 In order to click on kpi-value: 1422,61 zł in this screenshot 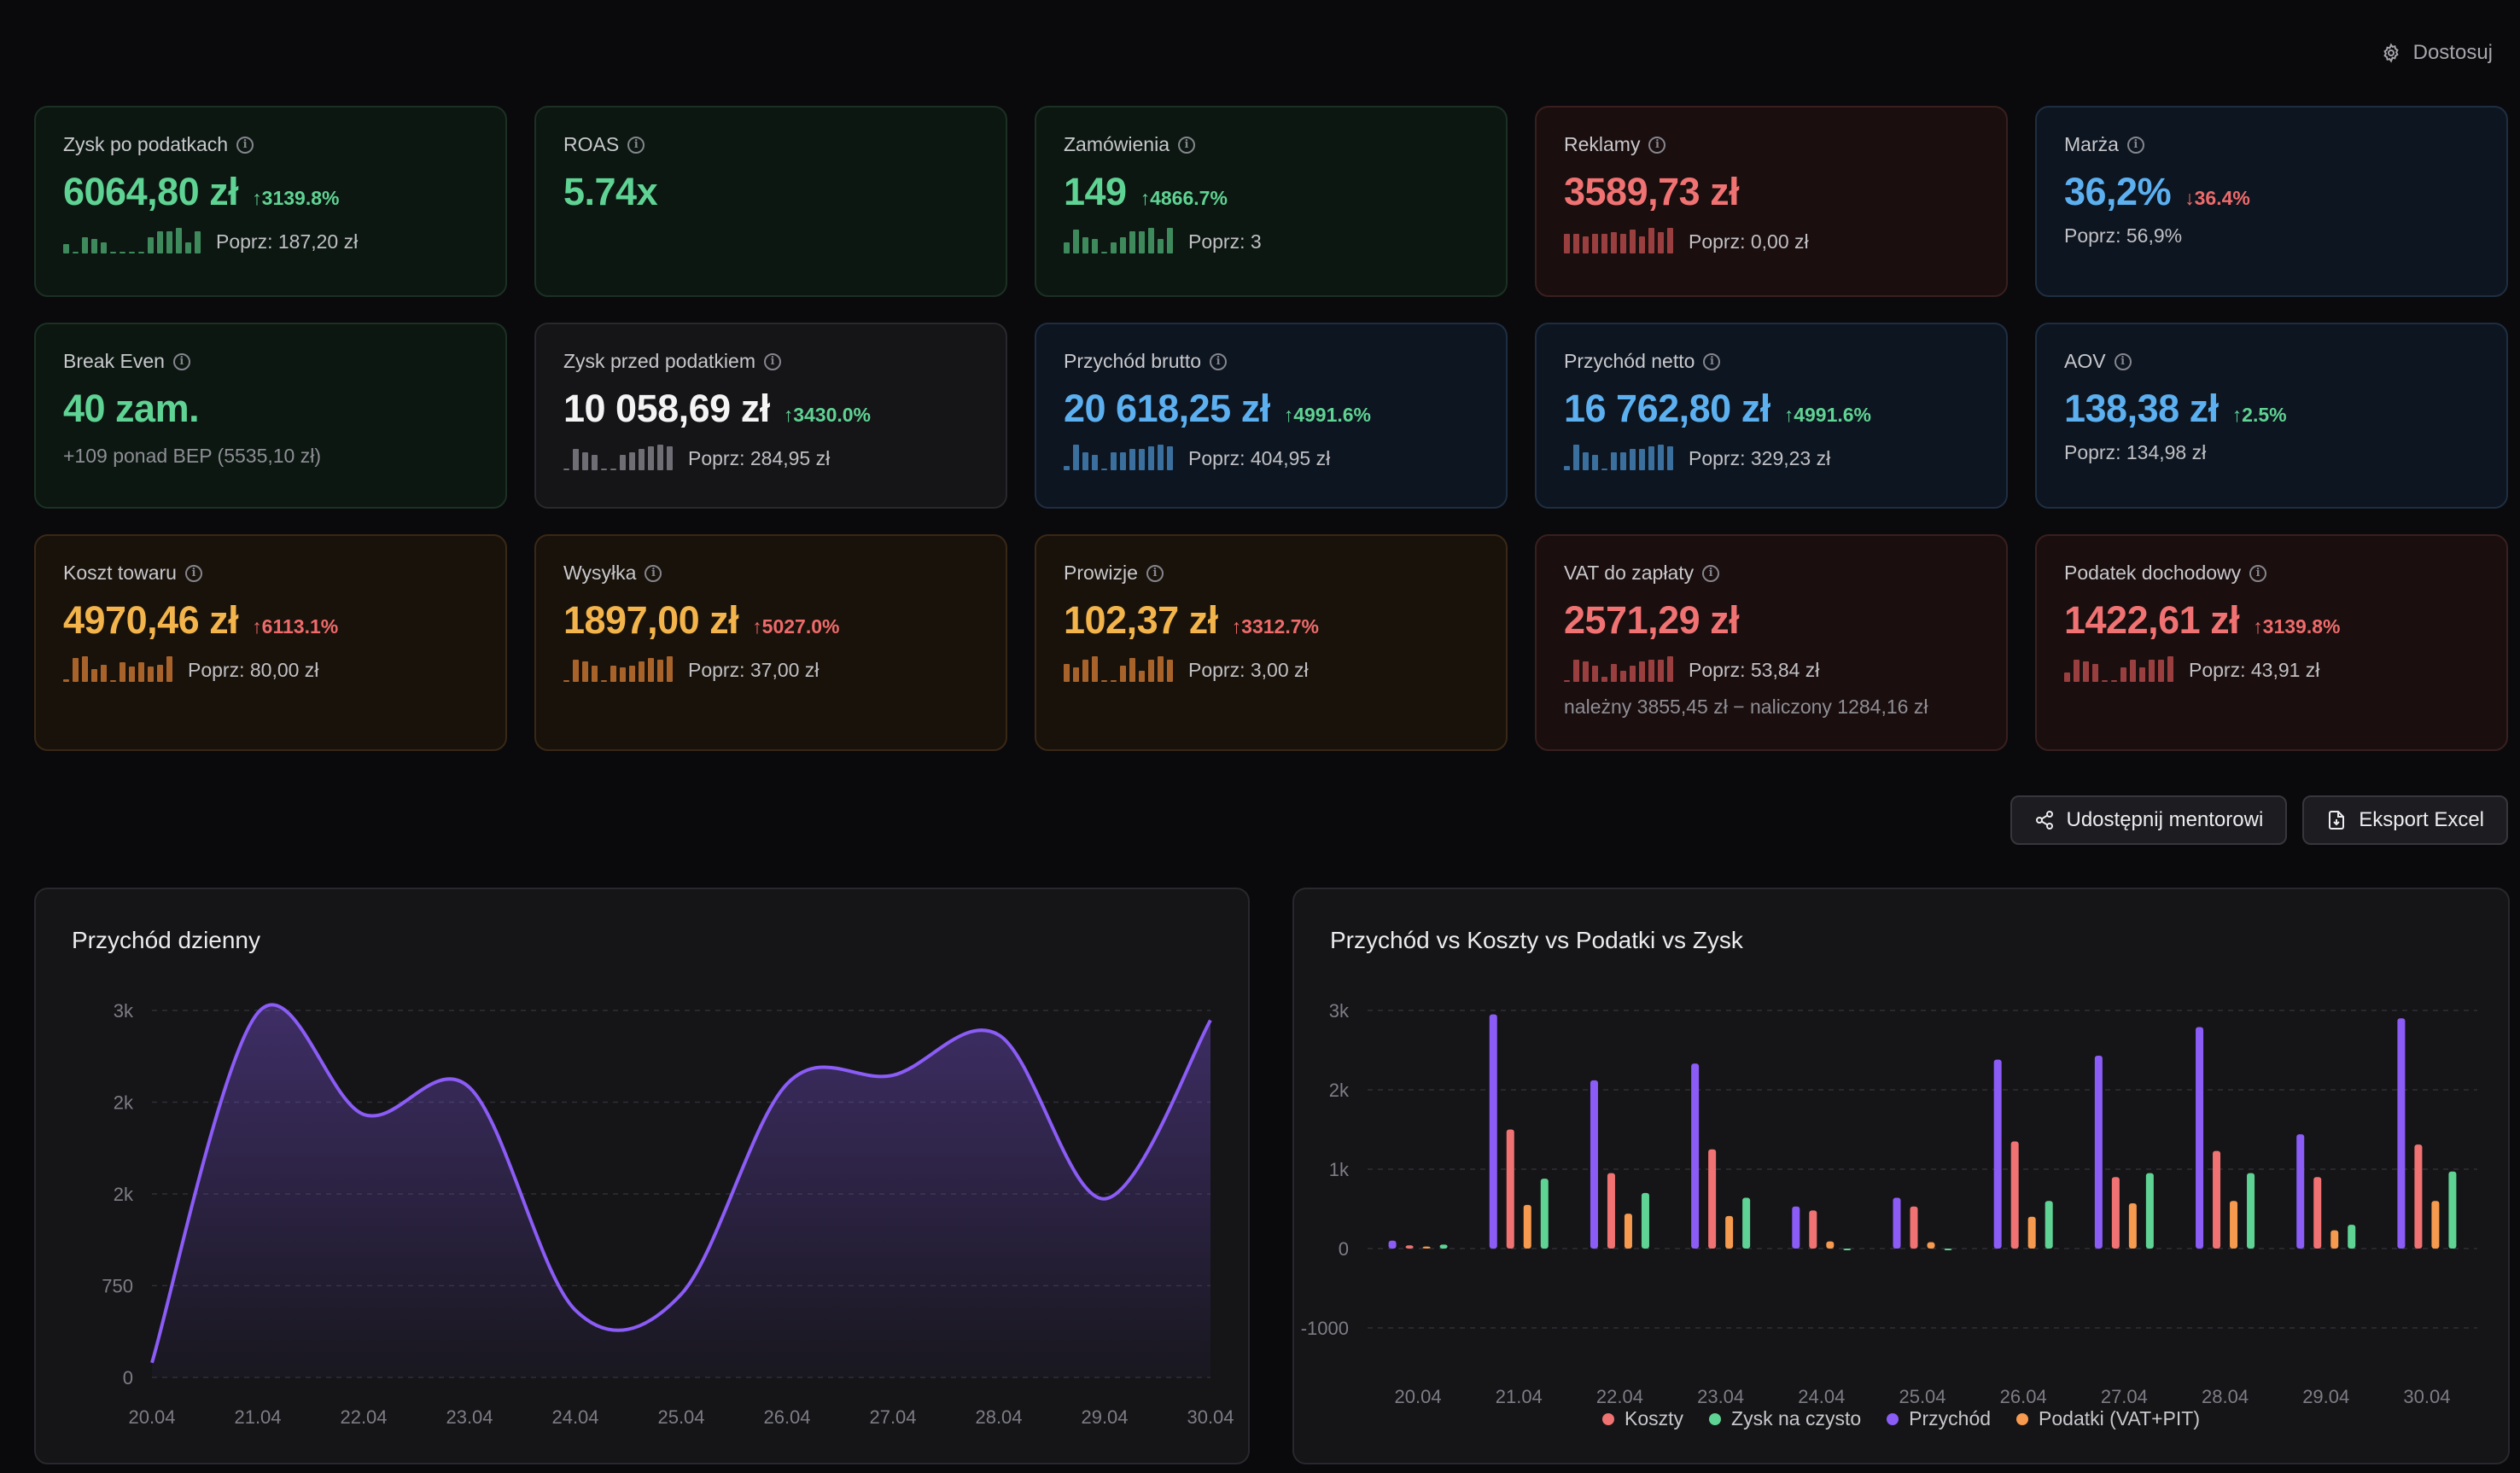, I will do `click(2152, 620)`.